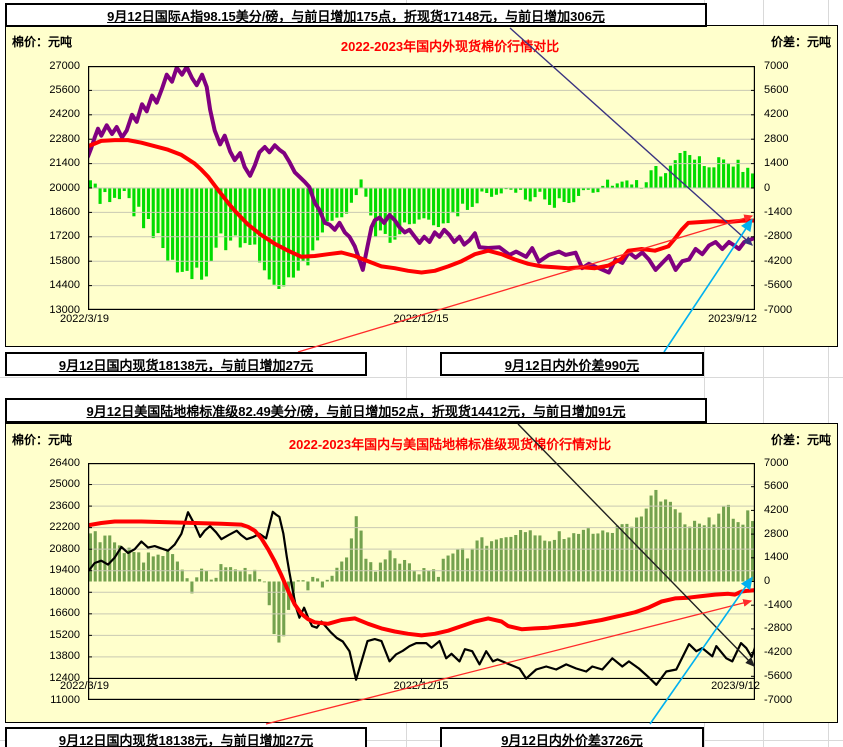 The height and width of the screenshot is (747, 843). Describe the element at coordinates (572, 364) in the screenshot. I see `annotation-price-gap-mid: 9月12日内外价差990元` at that location.